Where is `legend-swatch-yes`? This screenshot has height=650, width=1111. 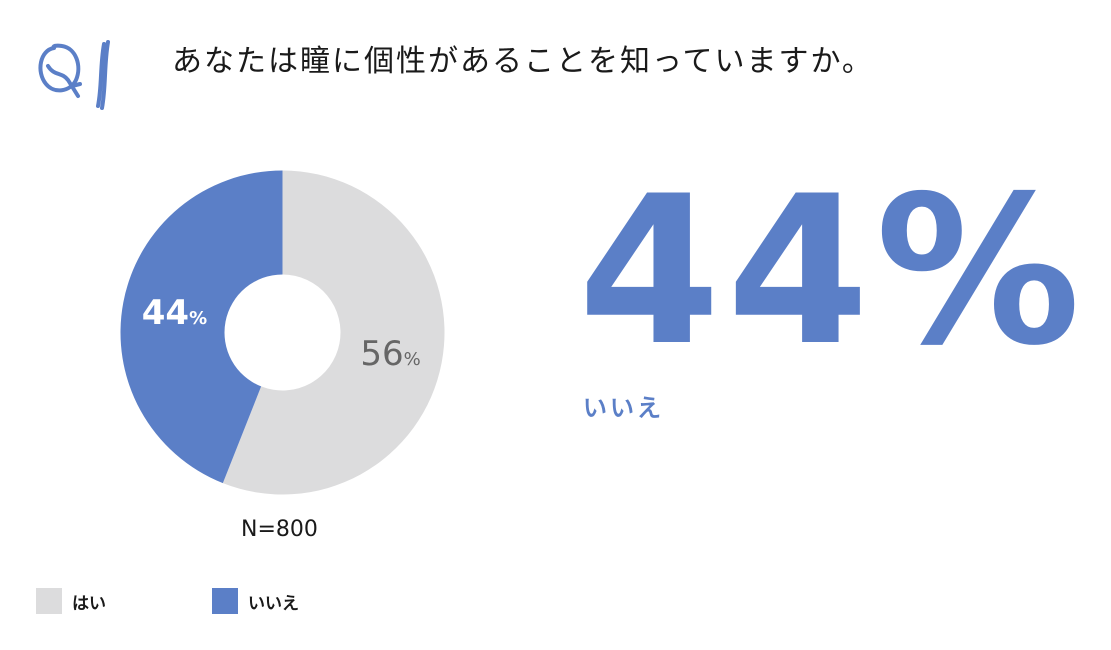
legend-swatch-yes is located at coordinates (49, 601).